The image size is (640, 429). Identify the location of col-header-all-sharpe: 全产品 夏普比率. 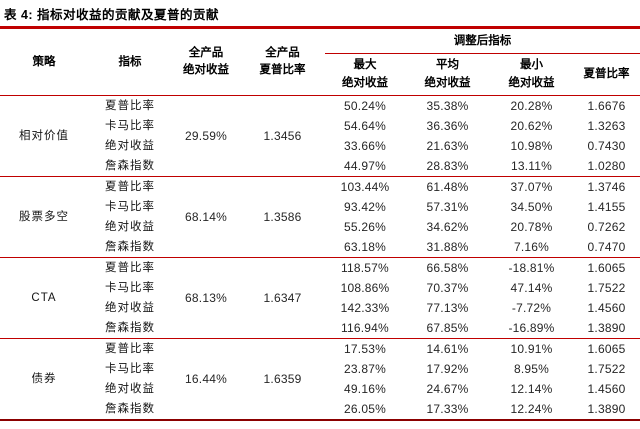
(282, 61).